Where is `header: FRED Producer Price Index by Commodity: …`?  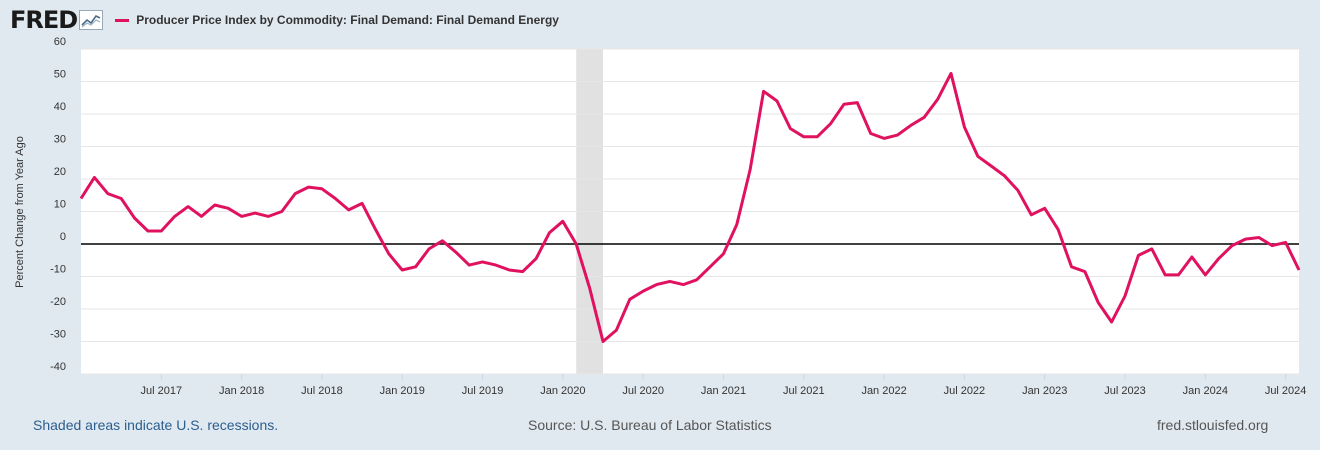 header: FRED Producer Price Index by Commodity: … is located at coordinates (284, 20).